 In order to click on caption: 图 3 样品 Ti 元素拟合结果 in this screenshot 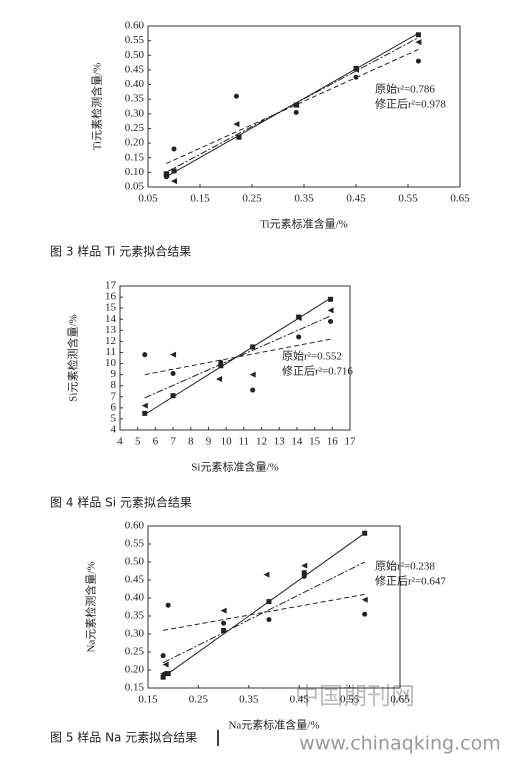, I will do `click(120, 251)`.